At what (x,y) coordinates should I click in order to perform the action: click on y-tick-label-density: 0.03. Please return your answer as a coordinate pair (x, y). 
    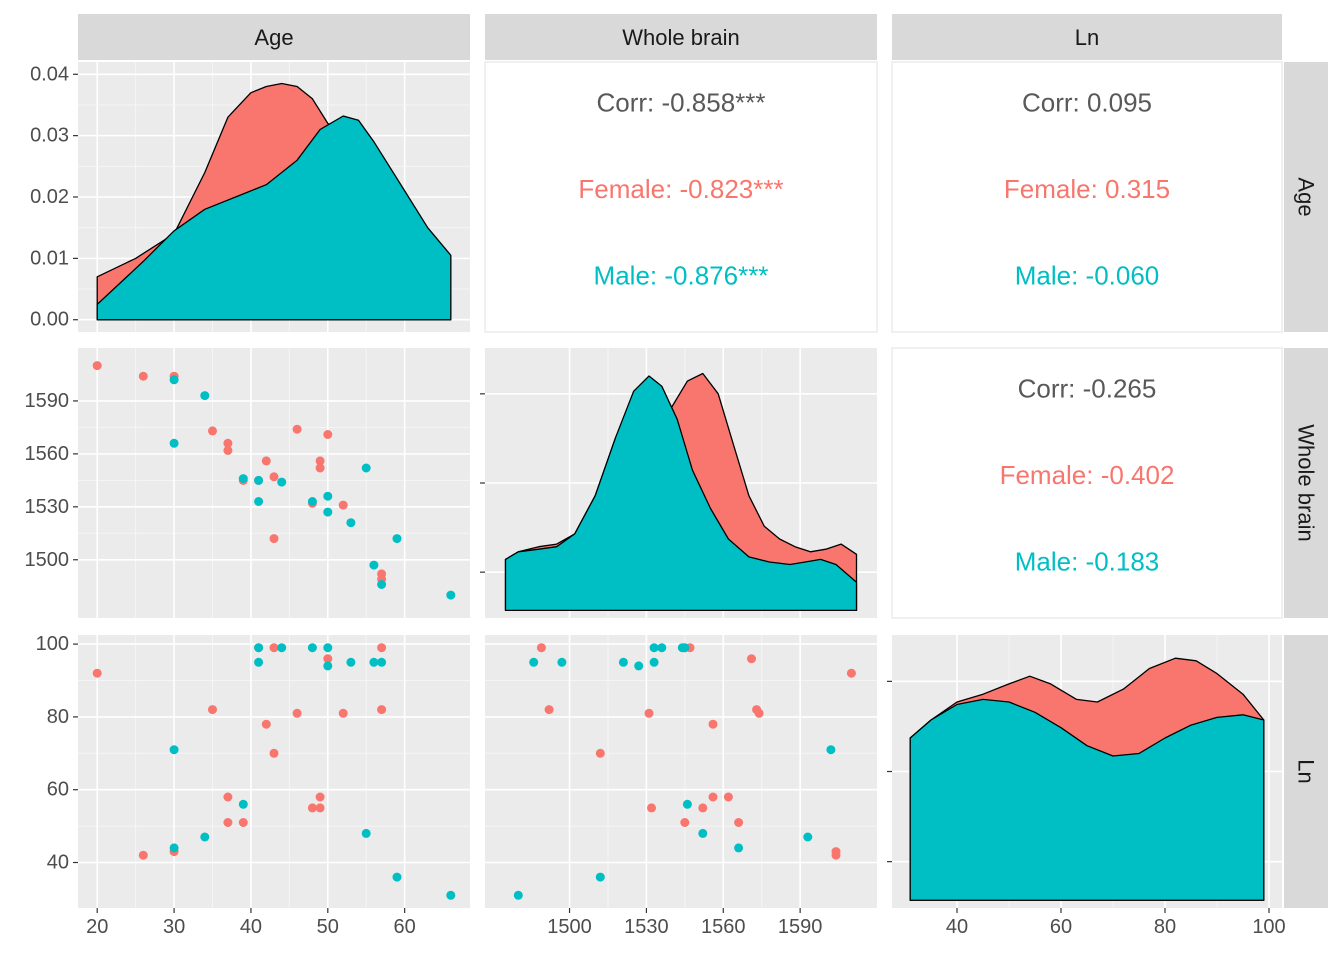
    Looking at the image, I should click on (49, 136).